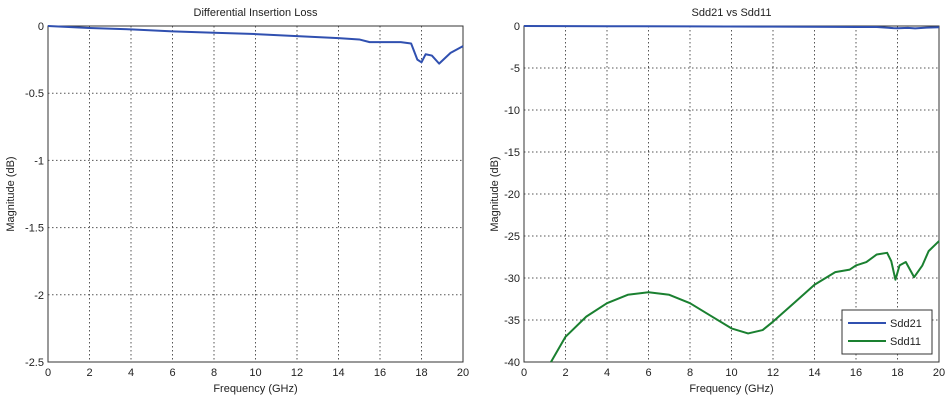  What do you see at coordinates (745, 301) in the screenshot?
I see `series-line-sdd11` at bounding box center [745, 301].